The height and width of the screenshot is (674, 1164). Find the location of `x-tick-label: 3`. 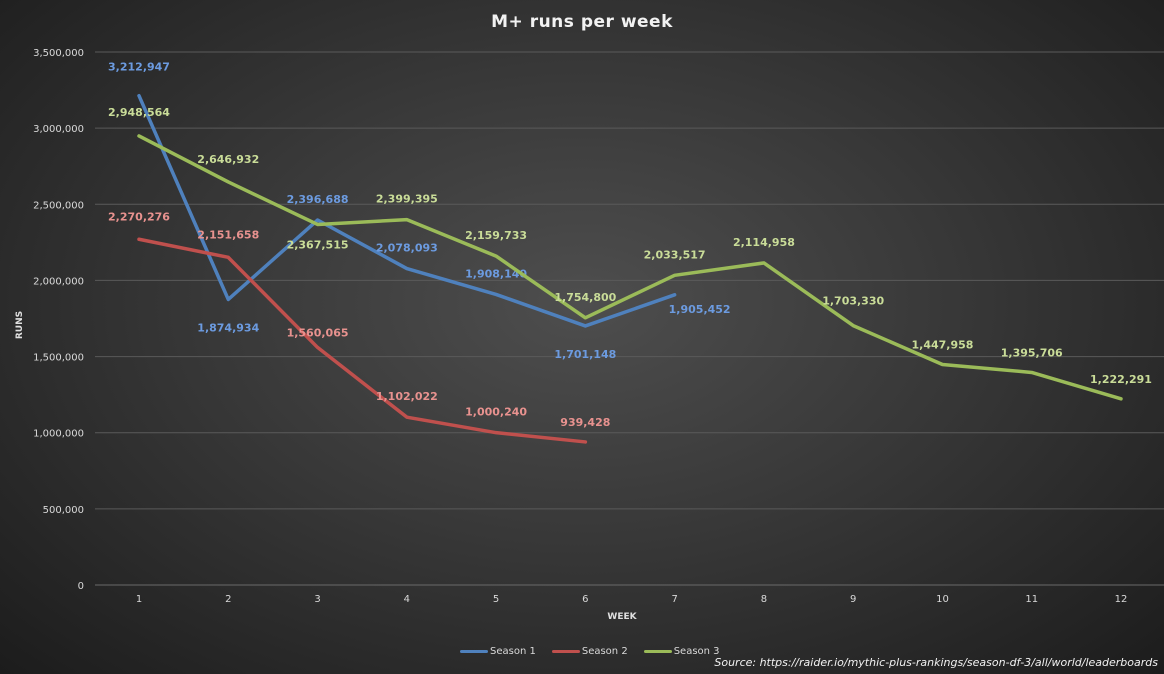

x-tick-label: 3 is located at coordinates (317, 599).